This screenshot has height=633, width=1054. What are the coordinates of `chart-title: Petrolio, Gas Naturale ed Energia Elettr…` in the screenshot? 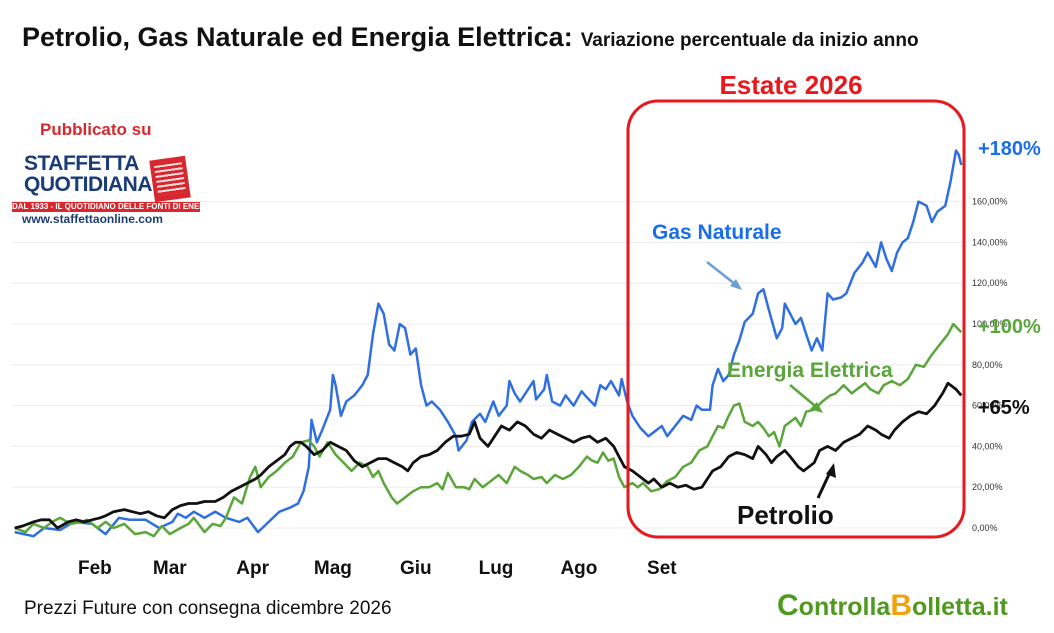 It's located at (470, 37).